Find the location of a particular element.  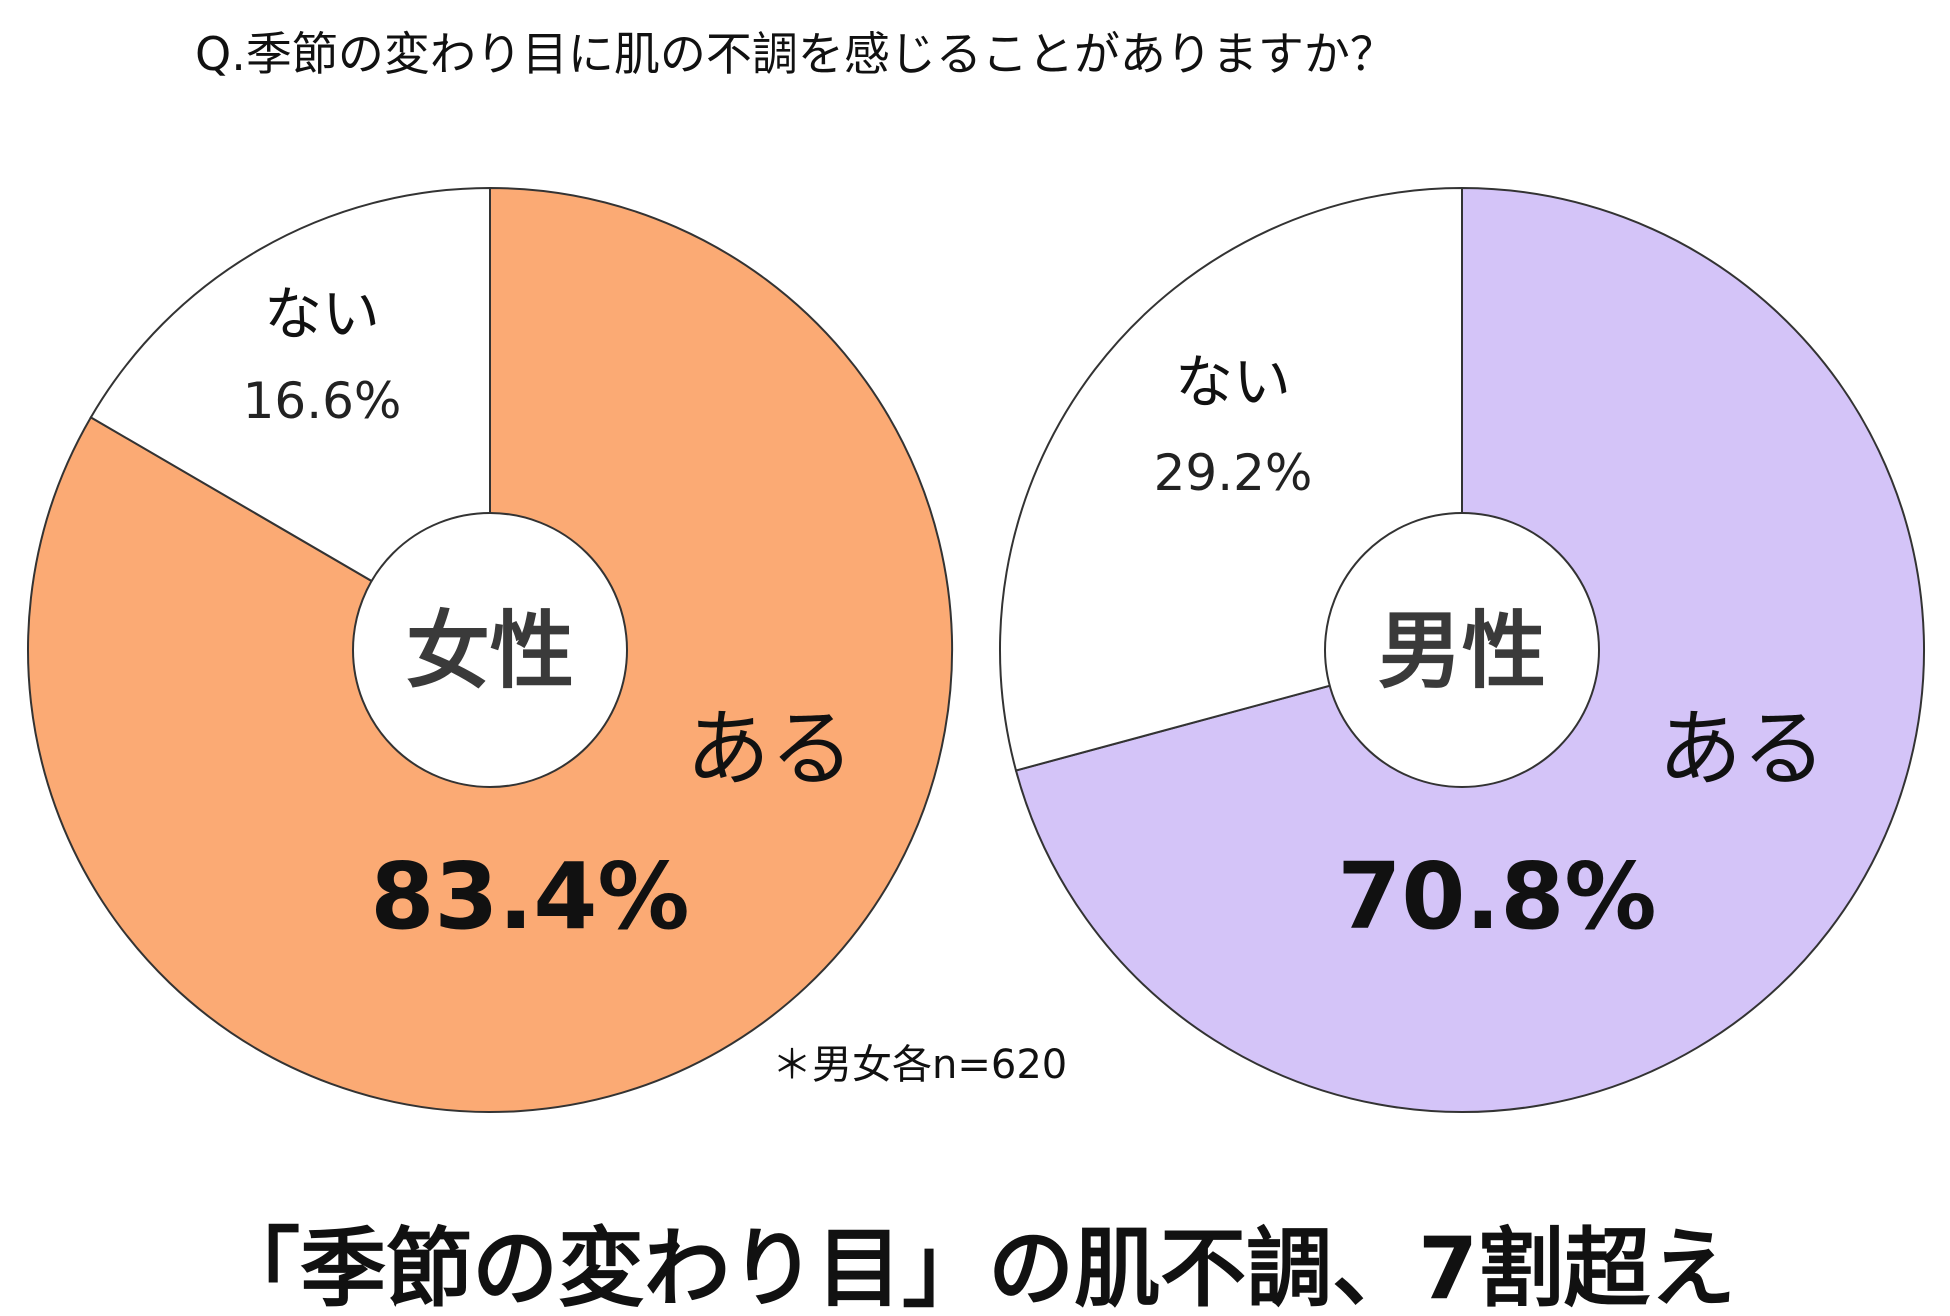

slice-value-yes-female: 83.4% is located at coordinates (529, 896).